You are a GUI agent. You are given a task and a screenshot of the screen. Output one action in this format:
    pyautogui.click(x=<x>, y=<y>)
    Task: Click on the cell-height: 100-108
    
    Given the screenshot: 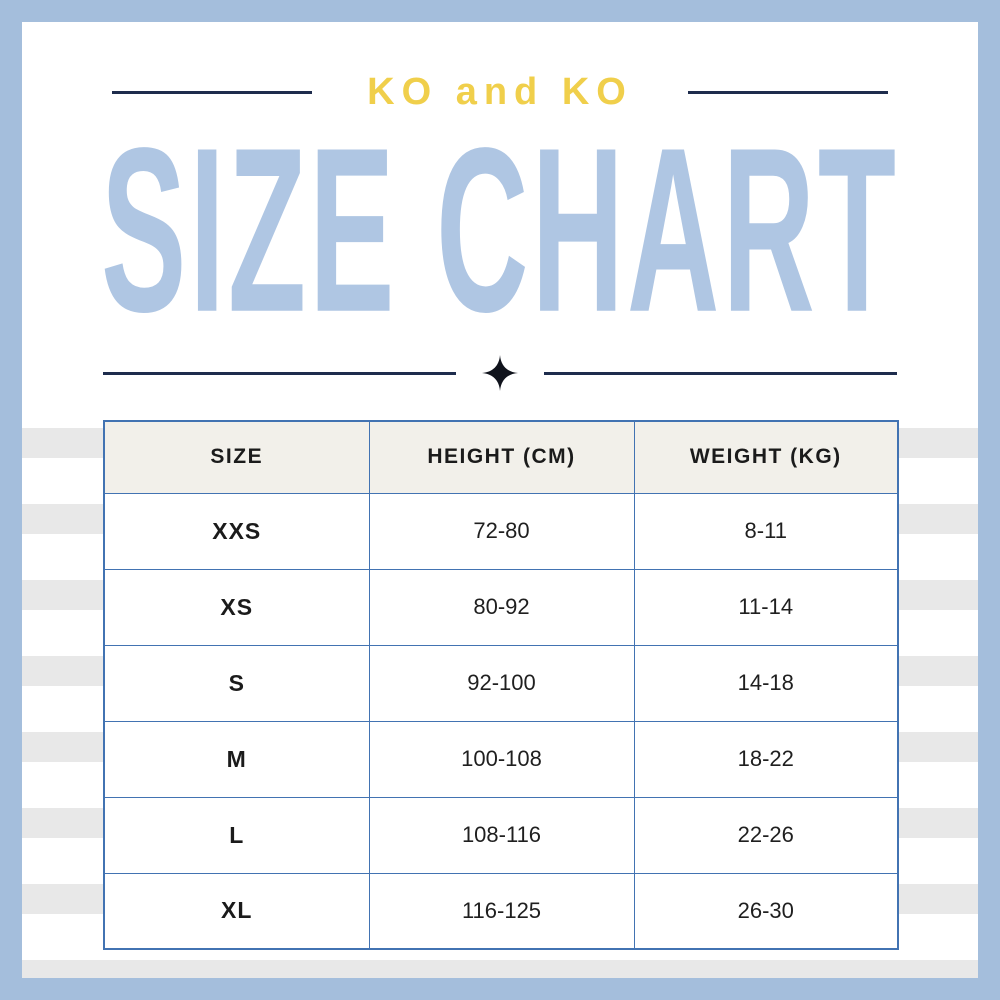 What is the action you would take?
    pyautogui.click(x=501, y=759)
    